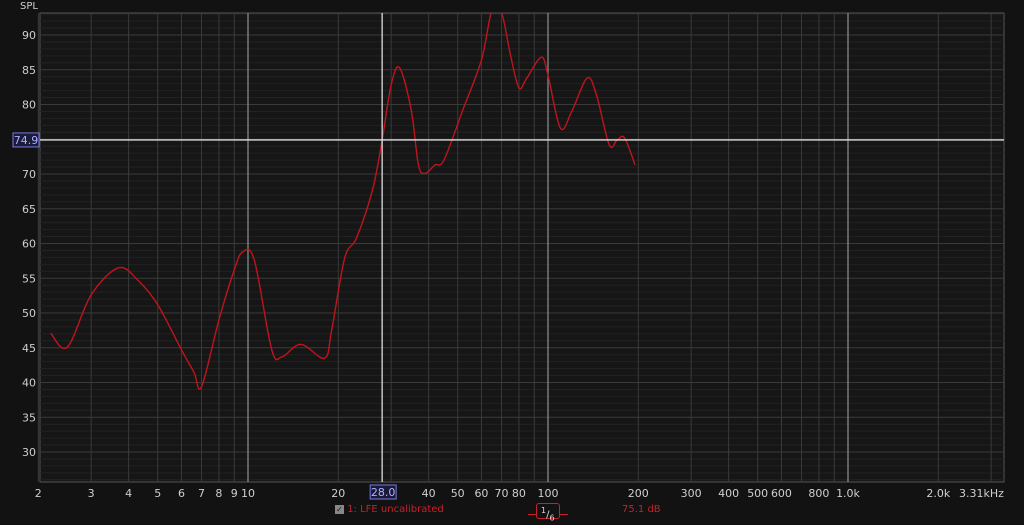  What do you see at coordinates (29, 278) in the screenshot?
I see `y-tick-label: 55` at bounding box center [29, 278].